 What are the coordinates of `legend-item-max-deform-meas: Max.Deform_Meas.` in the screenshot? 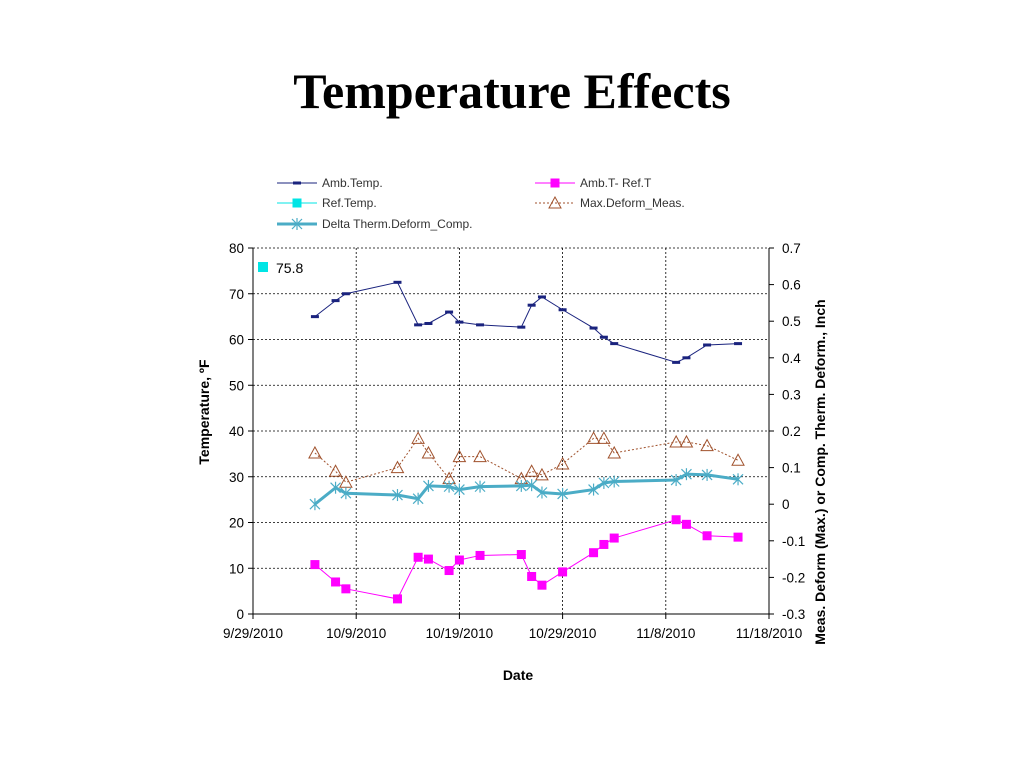 It's located at (610, 202).